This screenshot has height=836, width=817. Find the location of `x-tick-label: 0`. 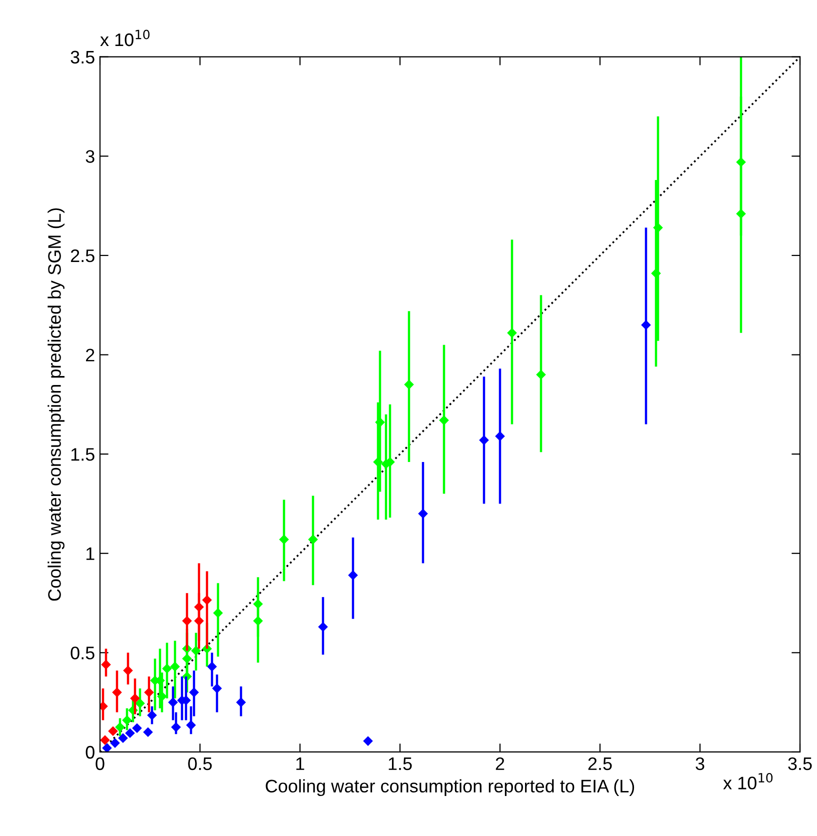

x-tick-label: 0 is located at coordinates (100, 763).